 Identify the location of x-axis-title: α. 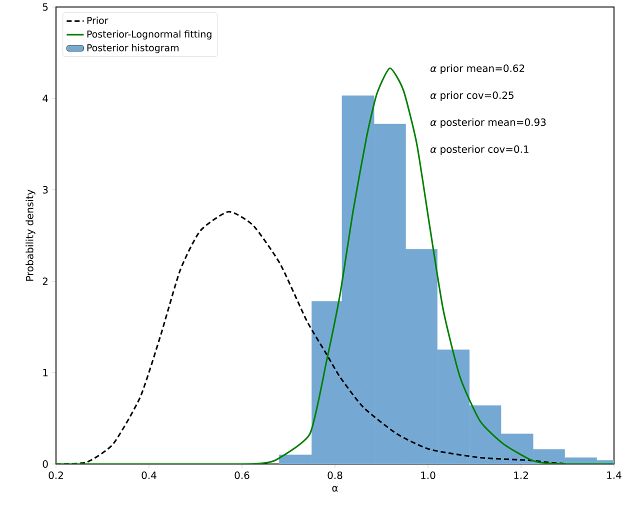
(335, 489).